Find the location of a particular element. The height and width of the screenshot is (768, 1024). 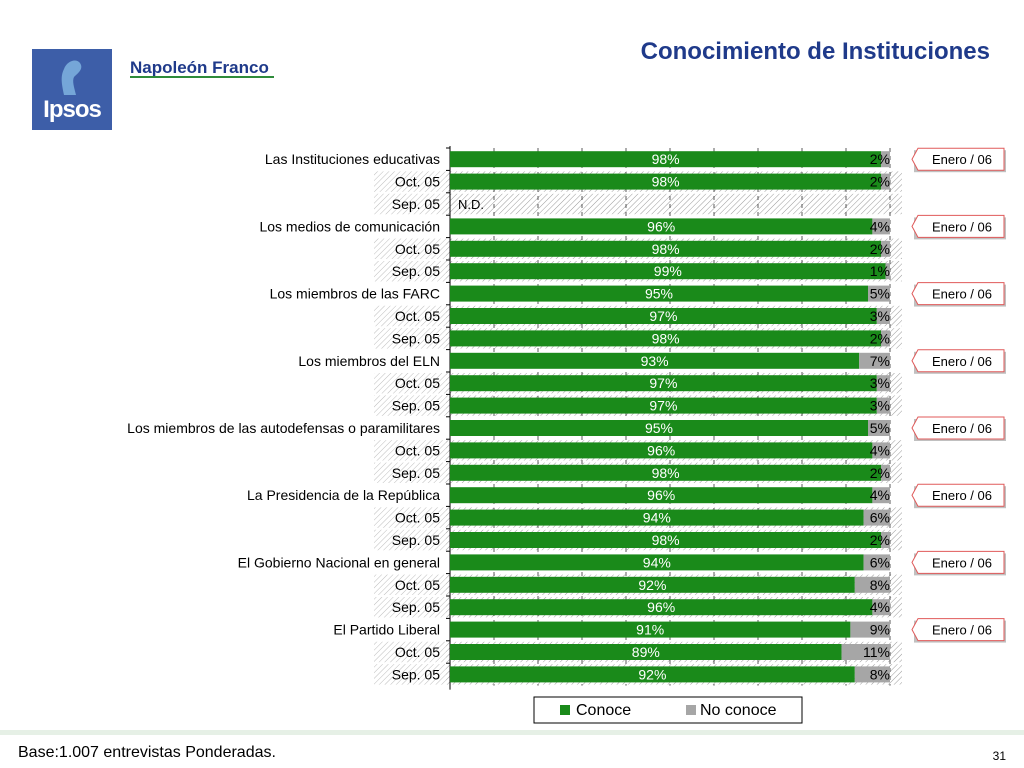

value-label-conoce: 92% is located at coordinates (652, 674).